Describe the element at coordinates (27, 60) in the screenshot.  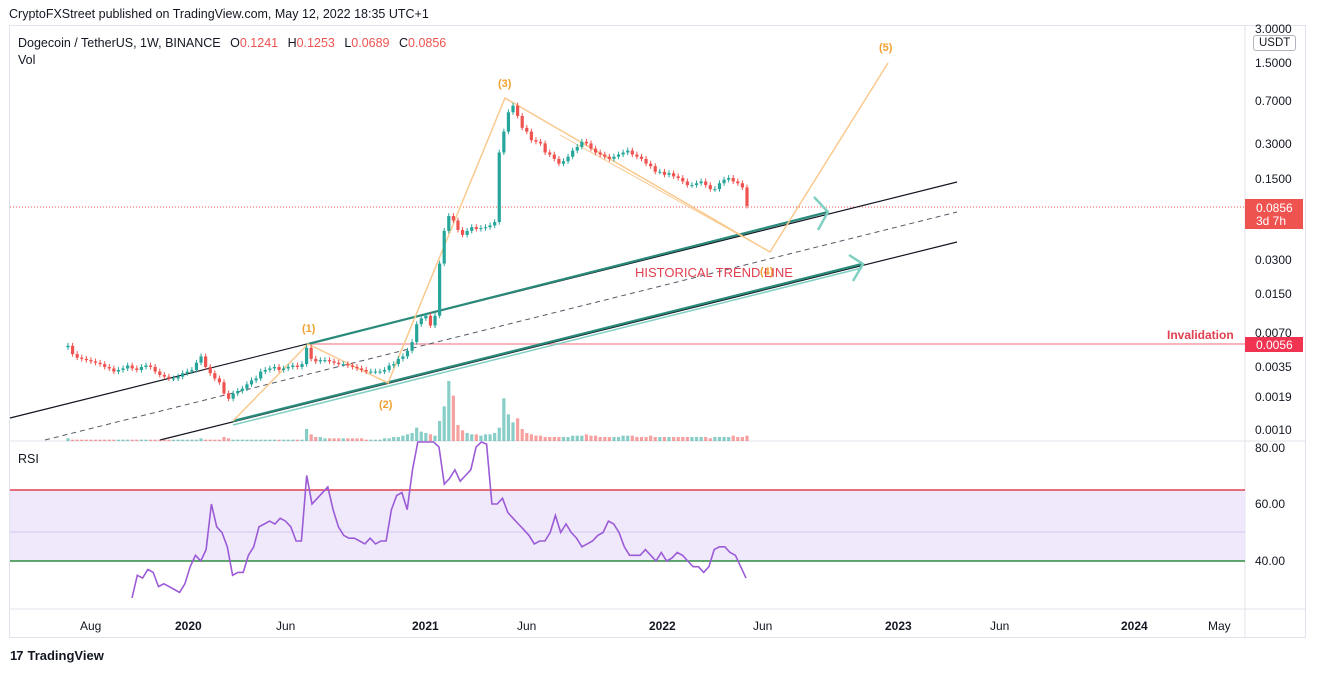
I see `volume-label: Vol` at that location.